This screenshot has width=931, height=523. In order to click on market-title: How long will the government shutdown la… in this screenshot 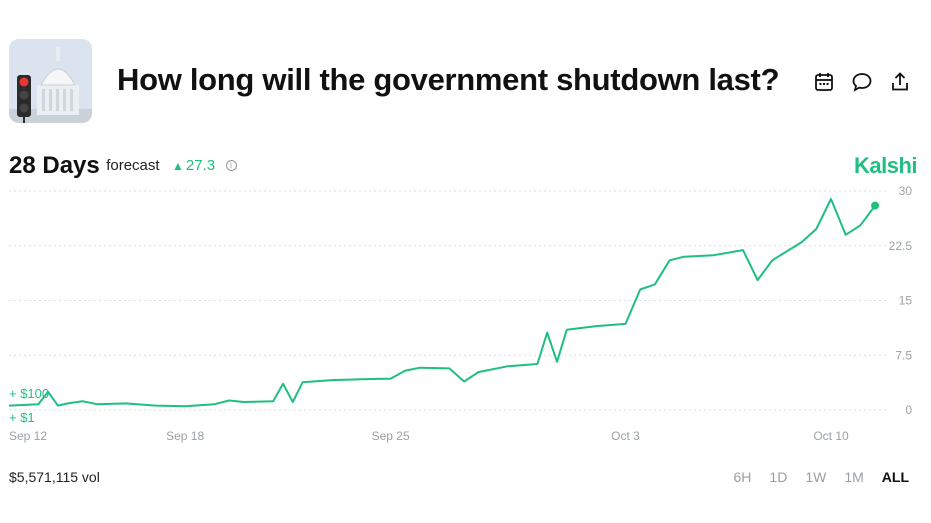, I will do `click(448, 79)`.